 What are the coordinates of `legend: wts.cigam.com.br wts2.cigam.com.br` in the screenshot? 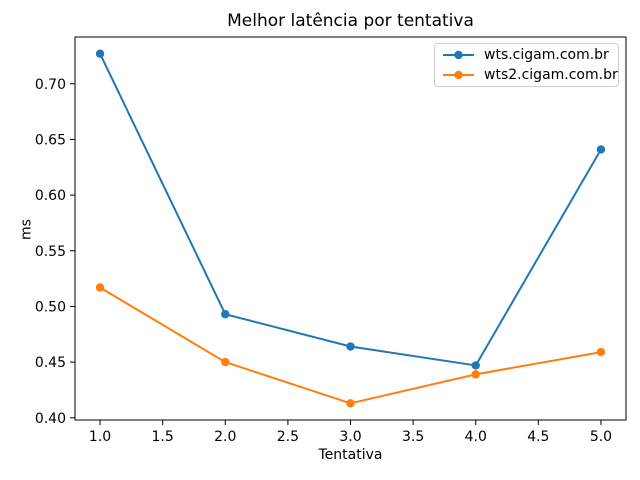 It's located at (526, 65).